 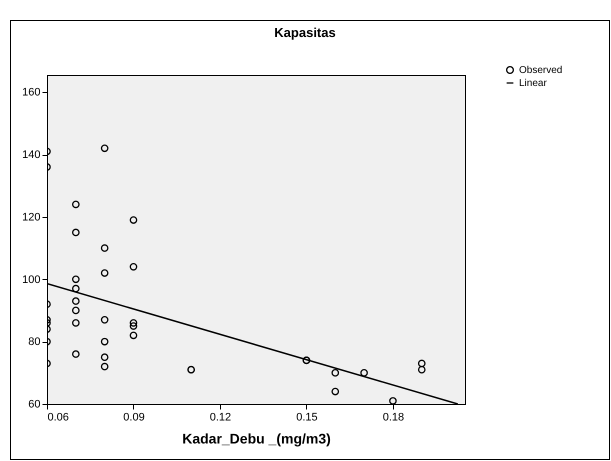 I want to click on x-tick-label: 0.15, so click(x=307, y=418).